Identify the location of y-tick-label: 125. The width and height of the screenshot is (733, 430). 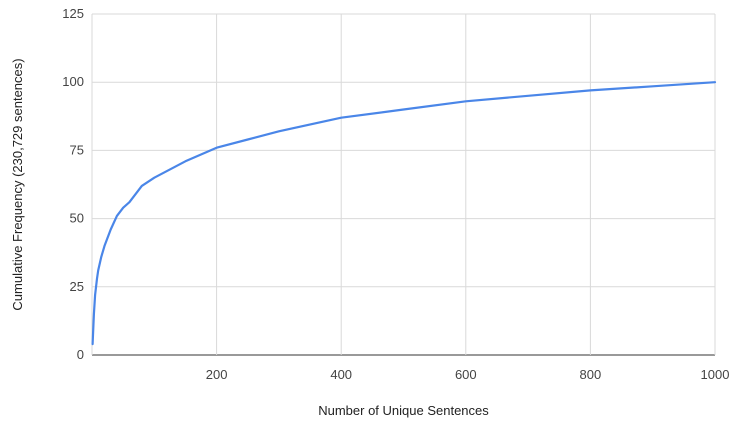
(73, 13).